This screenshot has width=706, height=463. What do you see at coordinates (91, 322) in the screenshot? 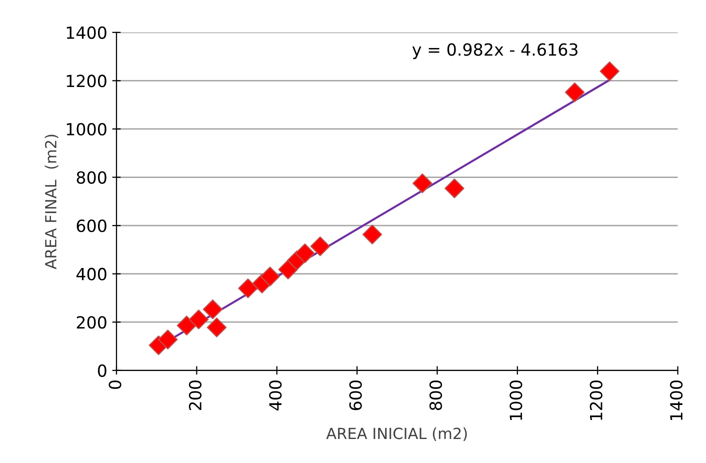
I see `y-tick-label: 200` at bounding box center [91, 322].